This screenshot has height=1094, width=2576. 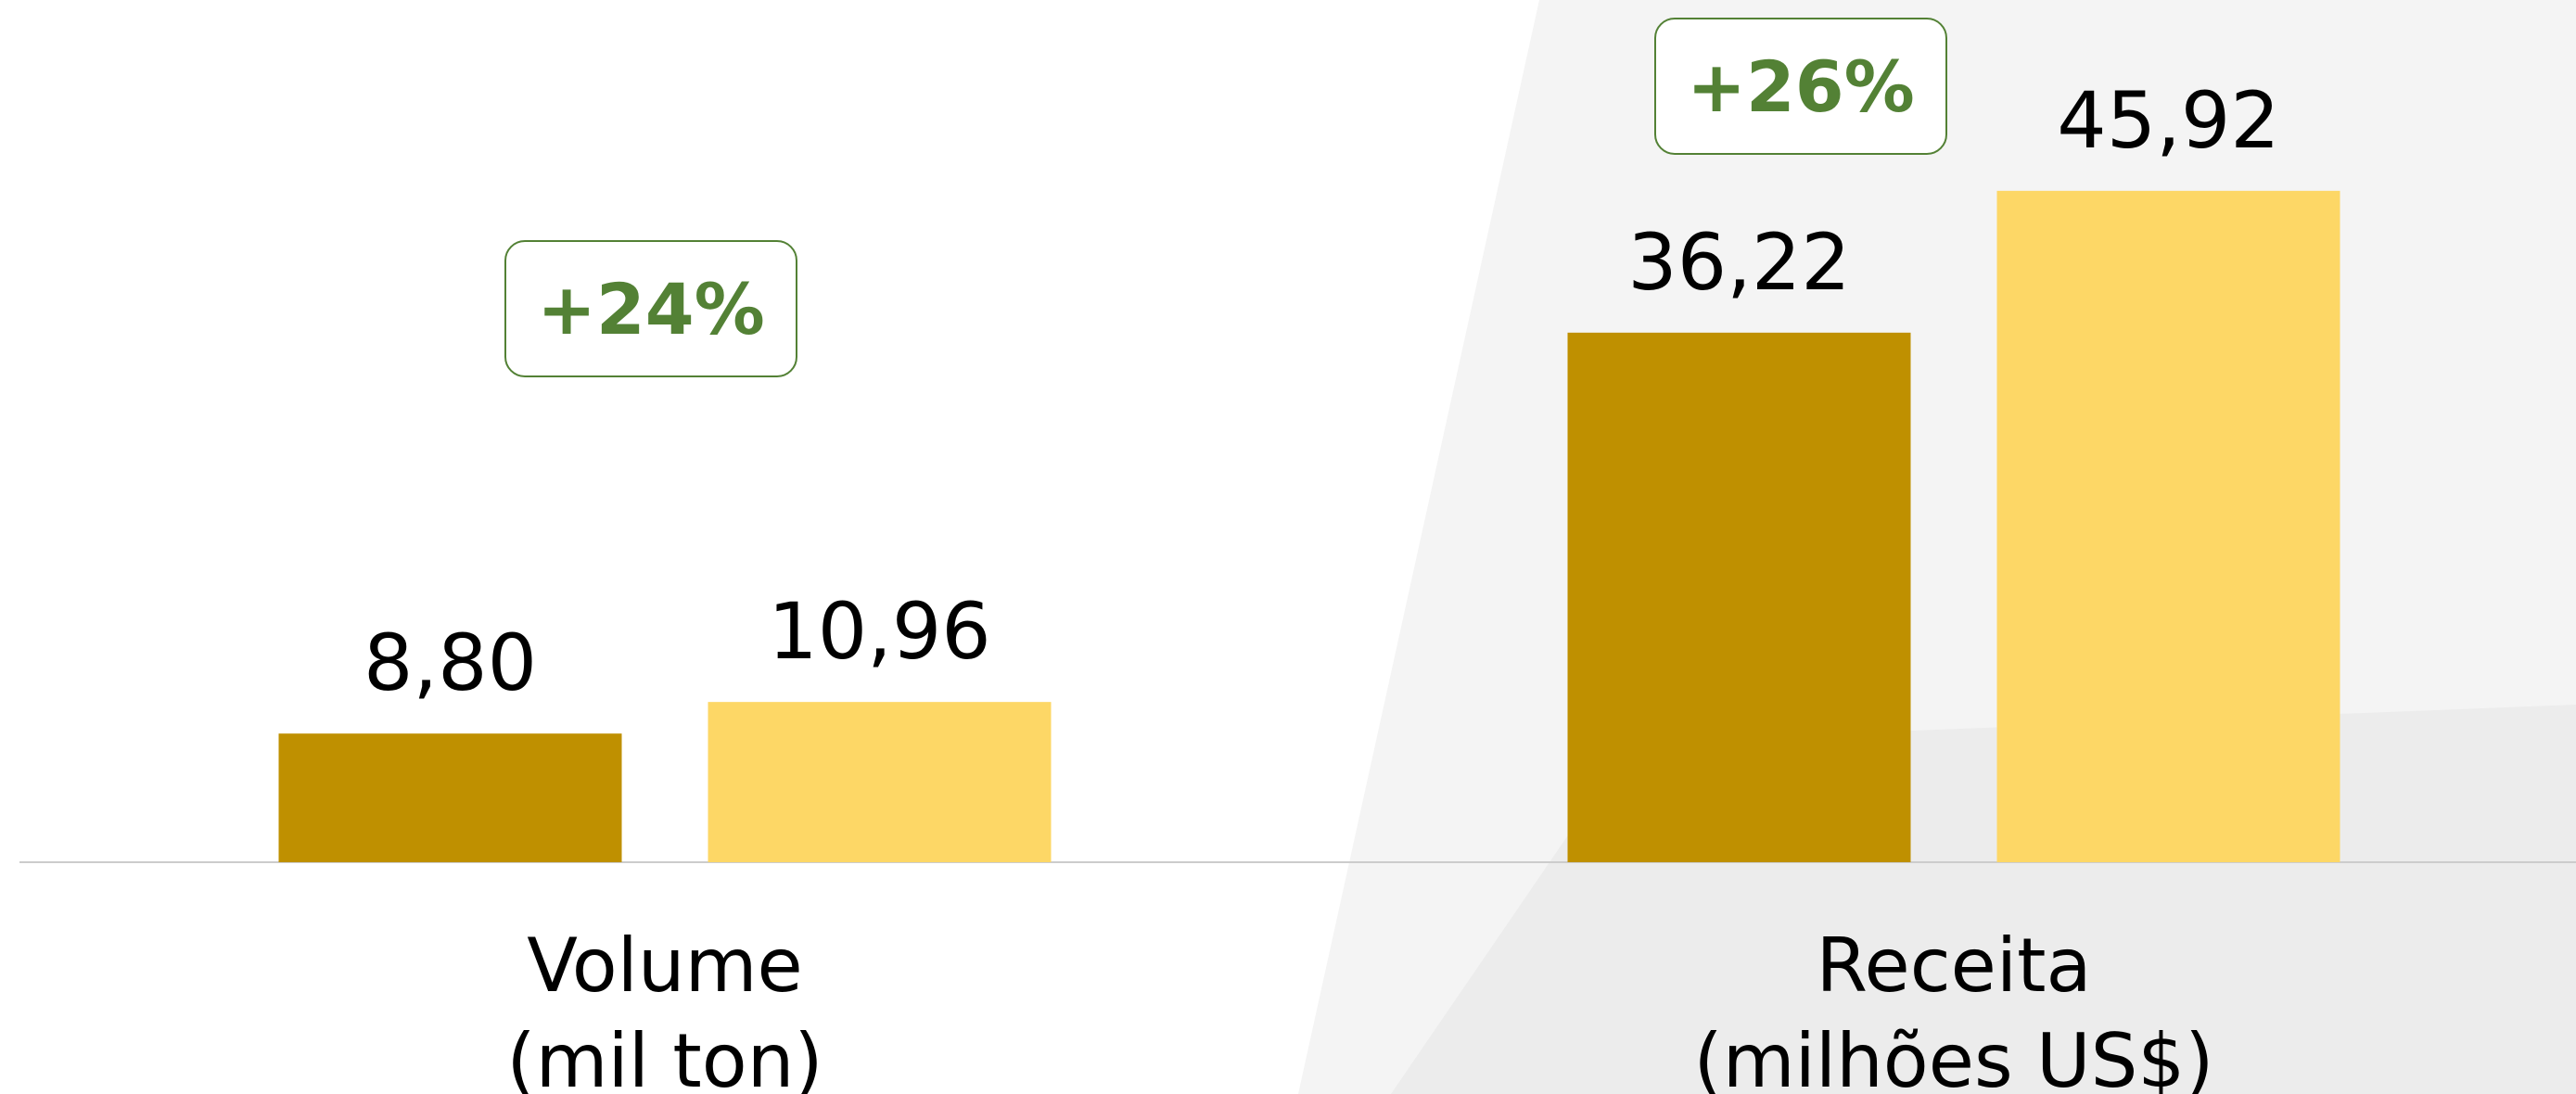 What do you see at coordinates (1800, 86) in the screenshot?
I see `growth-annotation: +26%` at bounding box center [1800, 86].